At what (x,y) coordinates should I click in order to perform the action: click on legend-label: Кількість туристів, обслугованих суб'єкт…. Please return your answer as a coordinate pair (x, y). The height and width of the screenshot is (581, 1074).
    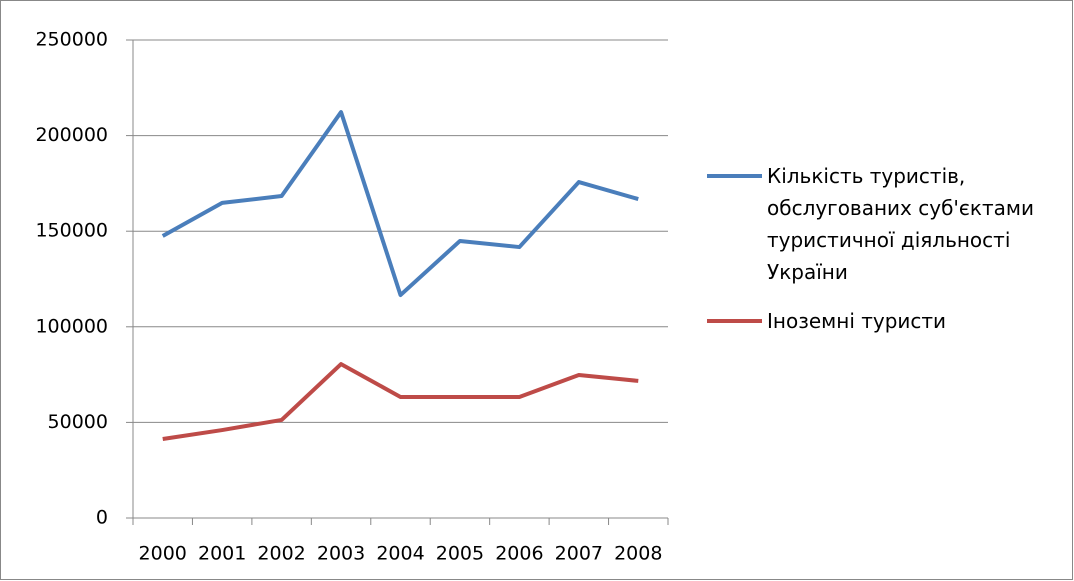
    Looking at the image, I should click on (900, 224).